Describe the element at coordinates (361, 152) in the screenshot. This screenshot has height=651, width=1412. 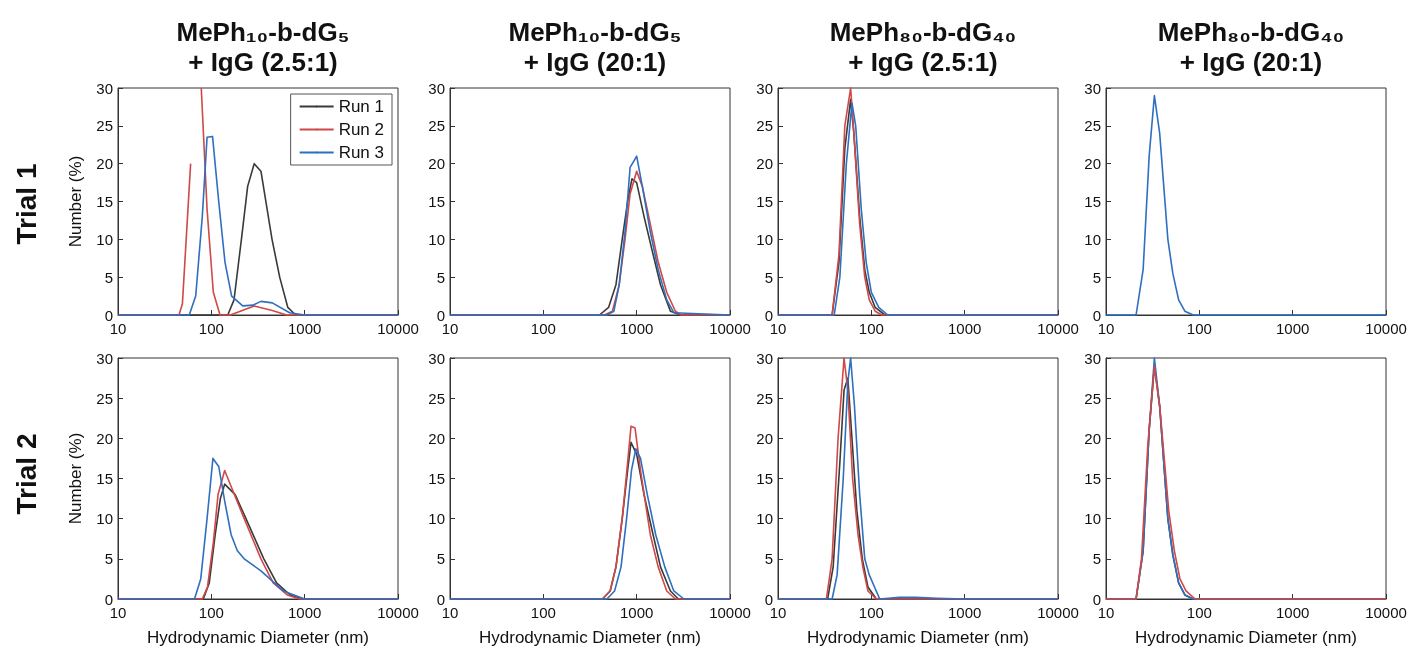
I see `legend-label: Run 3` at that location.